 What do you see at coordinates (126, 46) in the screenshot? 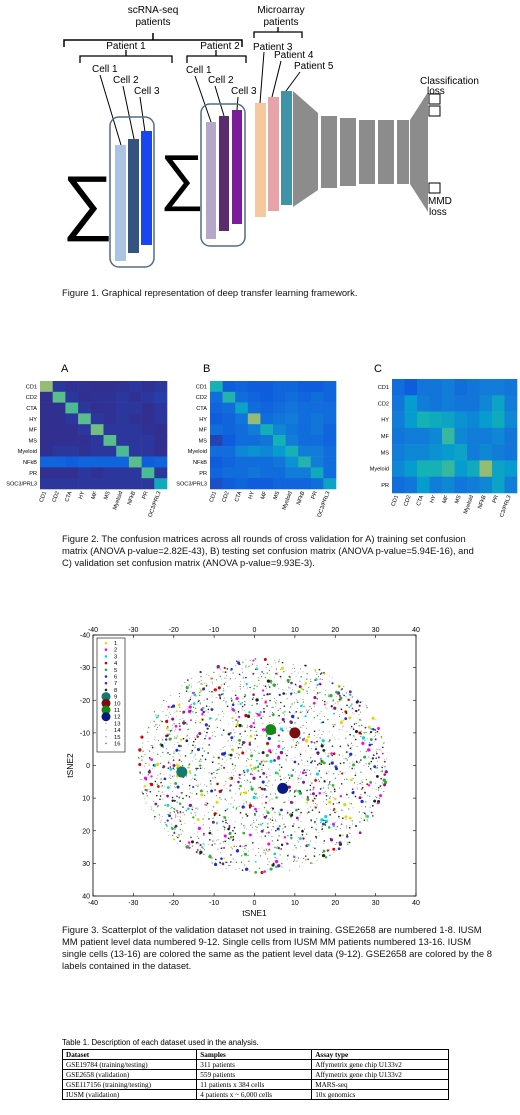
I see `patient1-label: Patient 1` at bounding box center [126, 46].